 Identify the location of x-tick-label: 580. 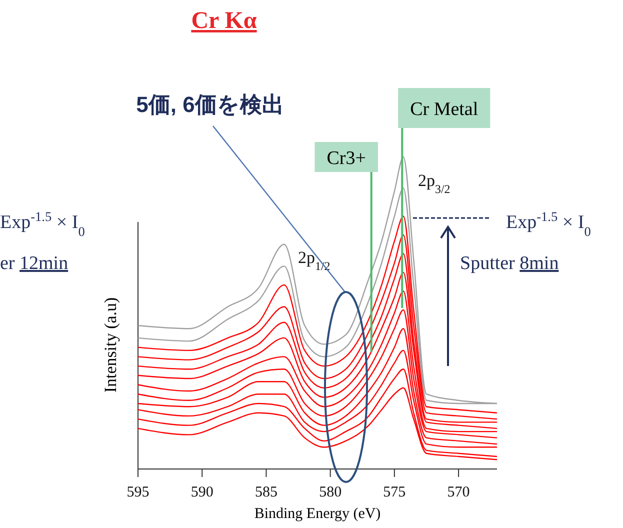
(330, 492).